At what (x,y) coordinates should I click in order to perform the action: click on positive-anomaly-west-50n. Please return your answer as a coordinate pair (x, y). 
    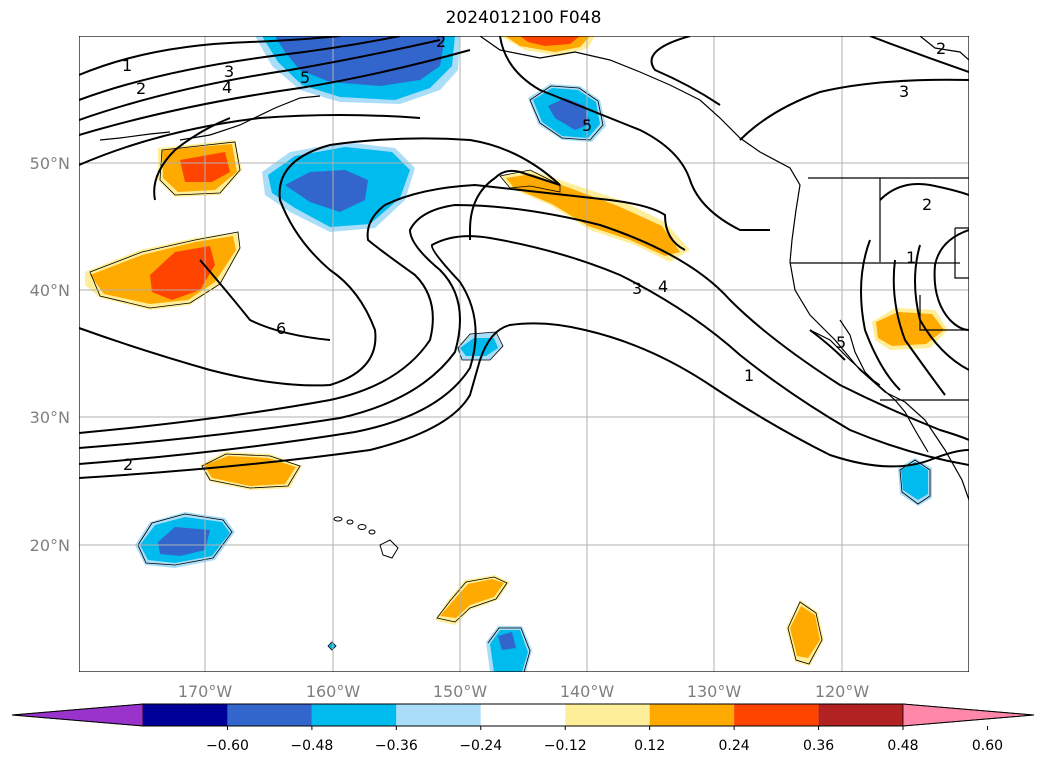
    Looking at the image, I should click on (200, 168).